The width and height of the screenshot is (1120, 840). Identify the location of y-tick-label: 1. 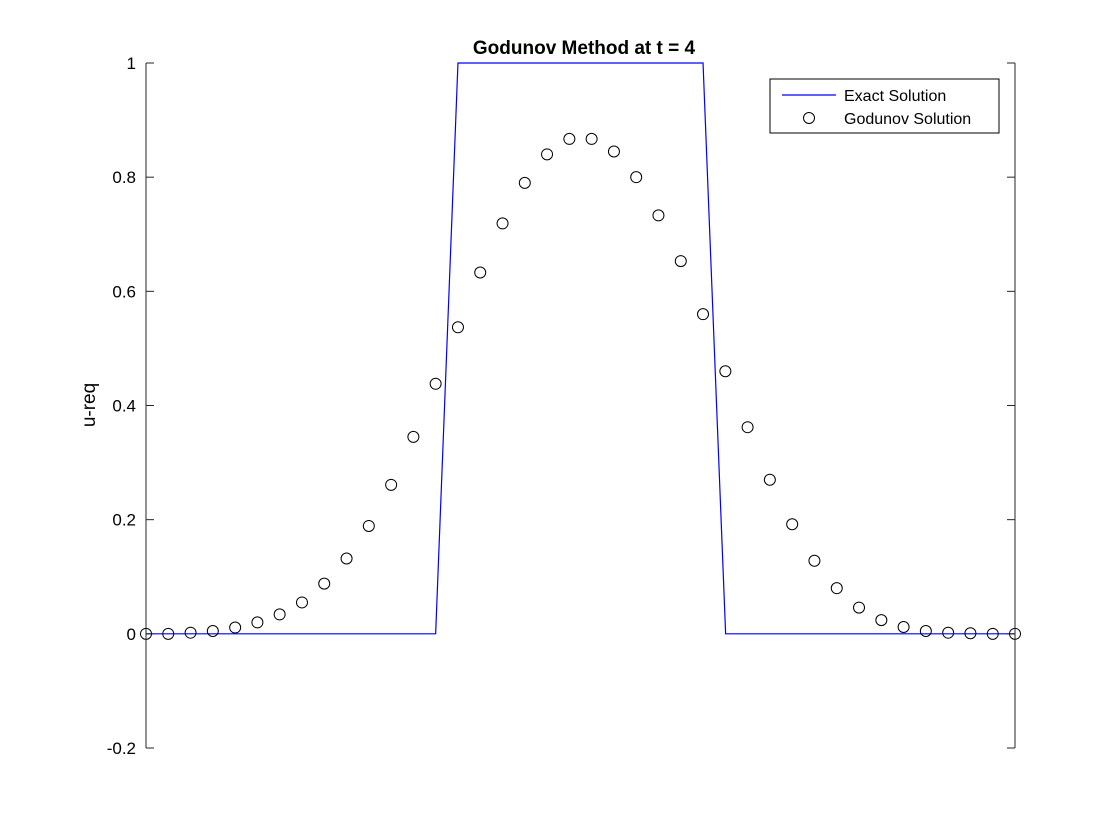
(131, 63).